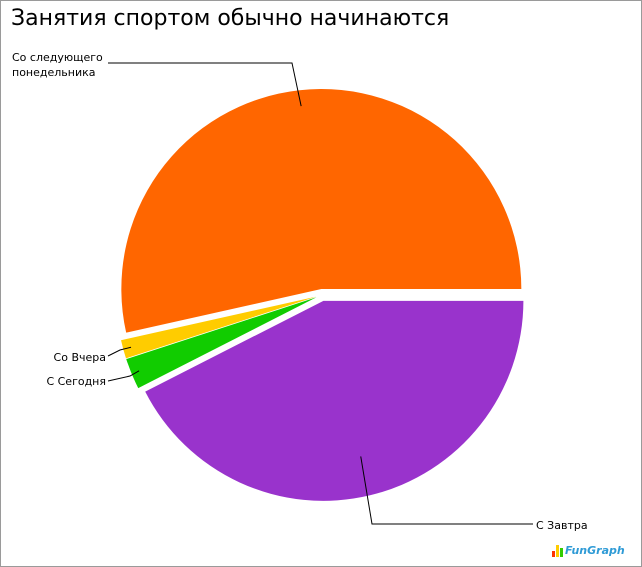 The height and width of the screenshot is (567, 642). I want to click on slice-label-line: Со Вчера, so click(80, 357).